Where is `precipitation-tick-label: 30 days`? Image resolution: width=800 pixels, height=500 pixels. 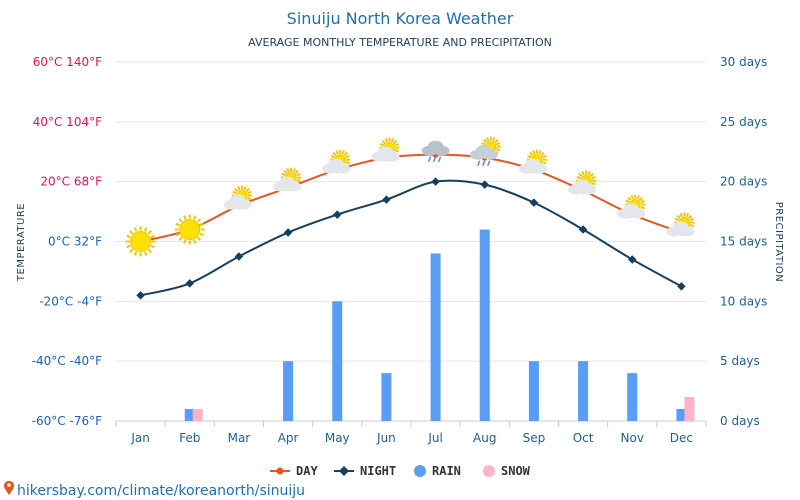
precipitation-tick-label: 30 days is located at coordinates (743, 62).